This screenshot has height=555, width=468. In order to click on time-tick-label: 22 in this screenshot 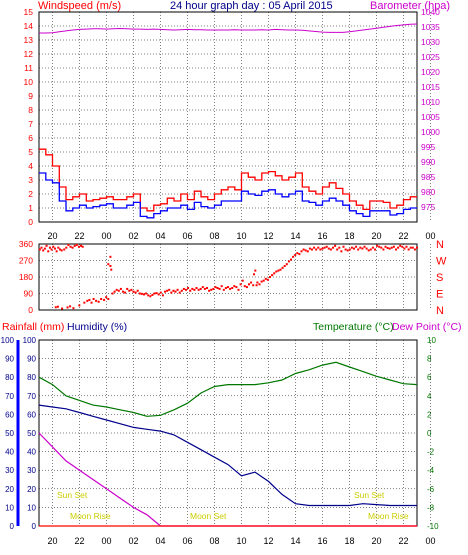, I will do `click(79, 236)`.